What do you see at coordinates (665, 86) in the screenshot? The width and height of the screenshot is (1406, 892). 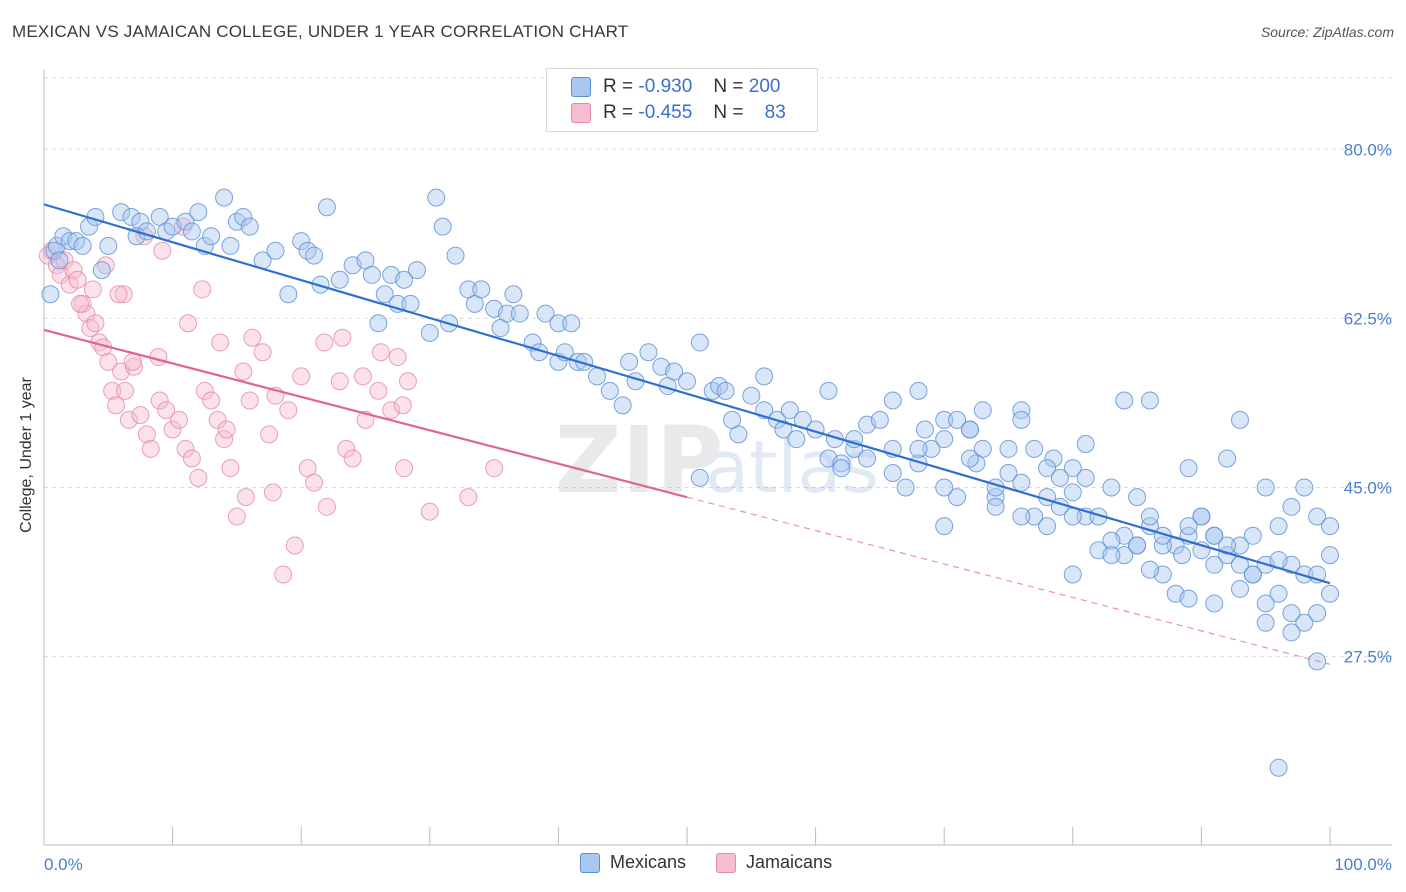 I see `mexicans-r-value: -0.930` at bounding box center [665, 86].